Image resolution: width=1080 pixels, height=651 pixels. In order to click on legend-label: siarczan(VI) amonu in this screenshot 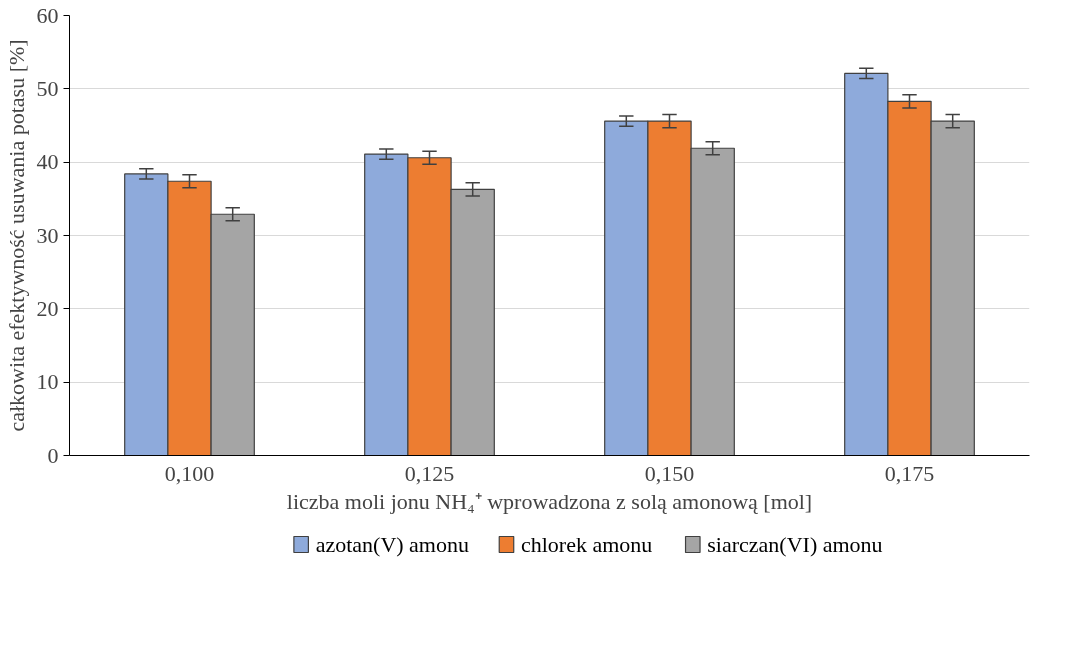, I will do `click(795, 544)`.